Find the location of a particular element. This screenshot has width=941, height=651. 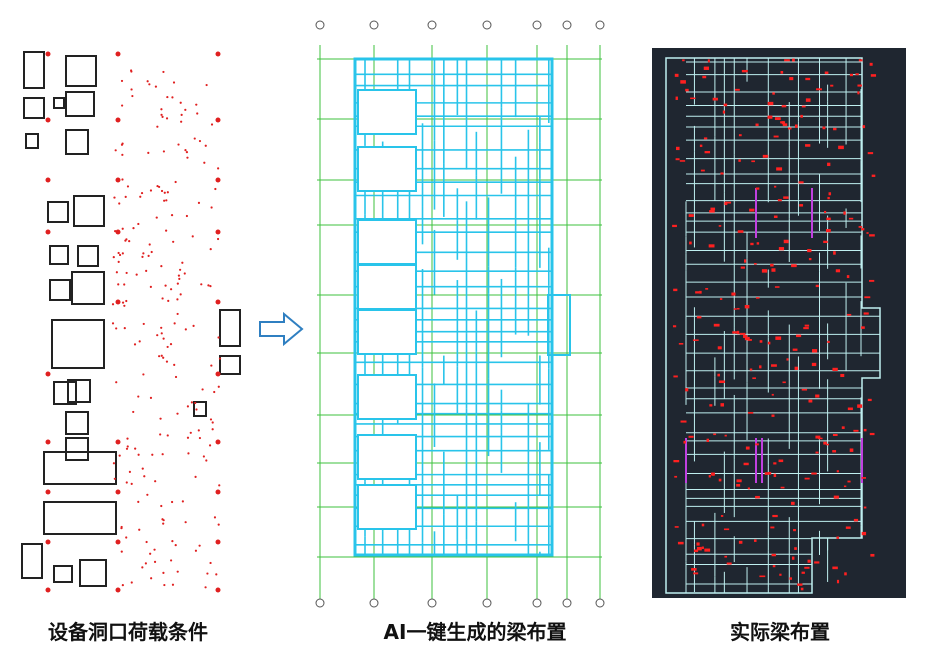

caption-left: 设备洞口荷载条件 is located at coordinates (128, 632).